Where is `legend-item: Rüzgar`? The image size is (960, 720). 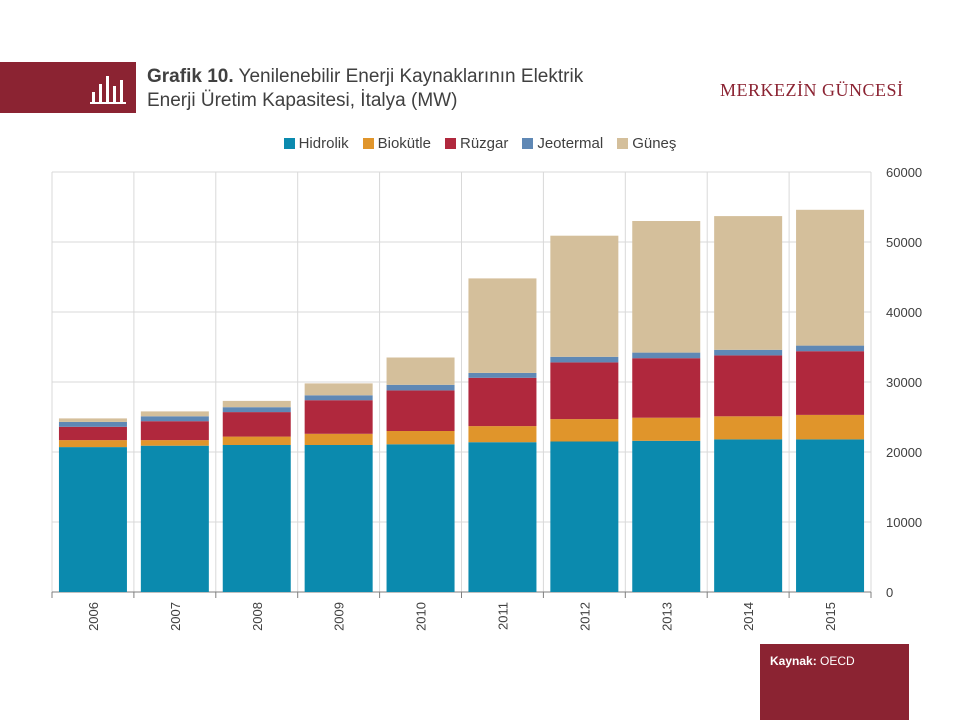 legend-item: Rüzgar is located at coordinates (476, 143).